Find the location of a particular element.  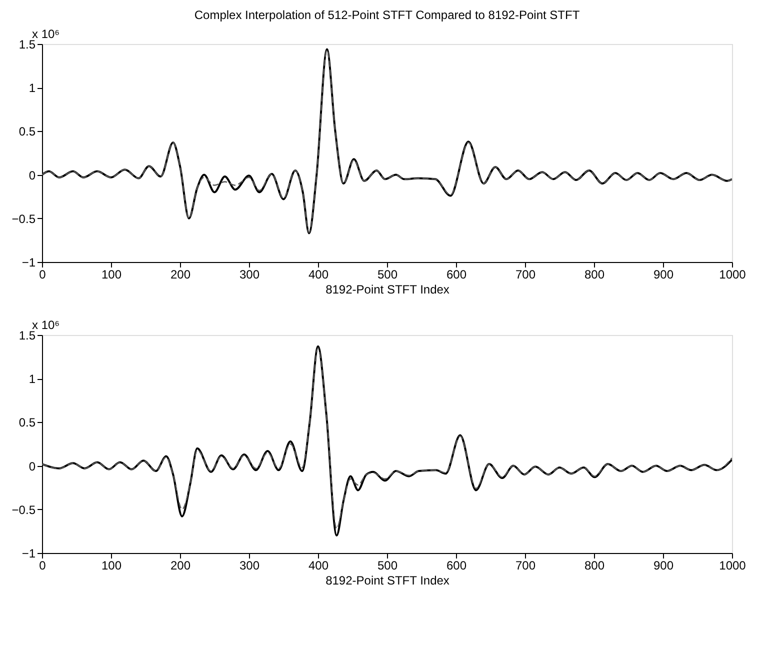

chart-title: Complex Interpolation of 512-Point STFT Compared to 8192-Point STFT is located at coordinates (387, 15).